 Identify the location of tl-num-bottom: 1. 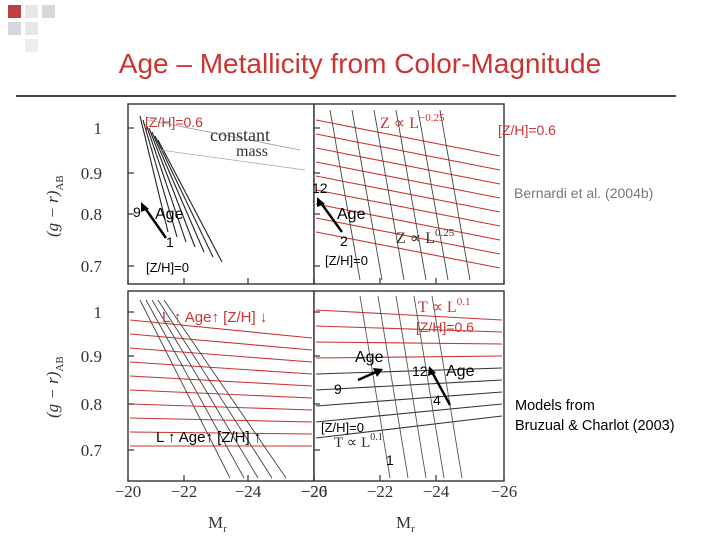
(170, 242).